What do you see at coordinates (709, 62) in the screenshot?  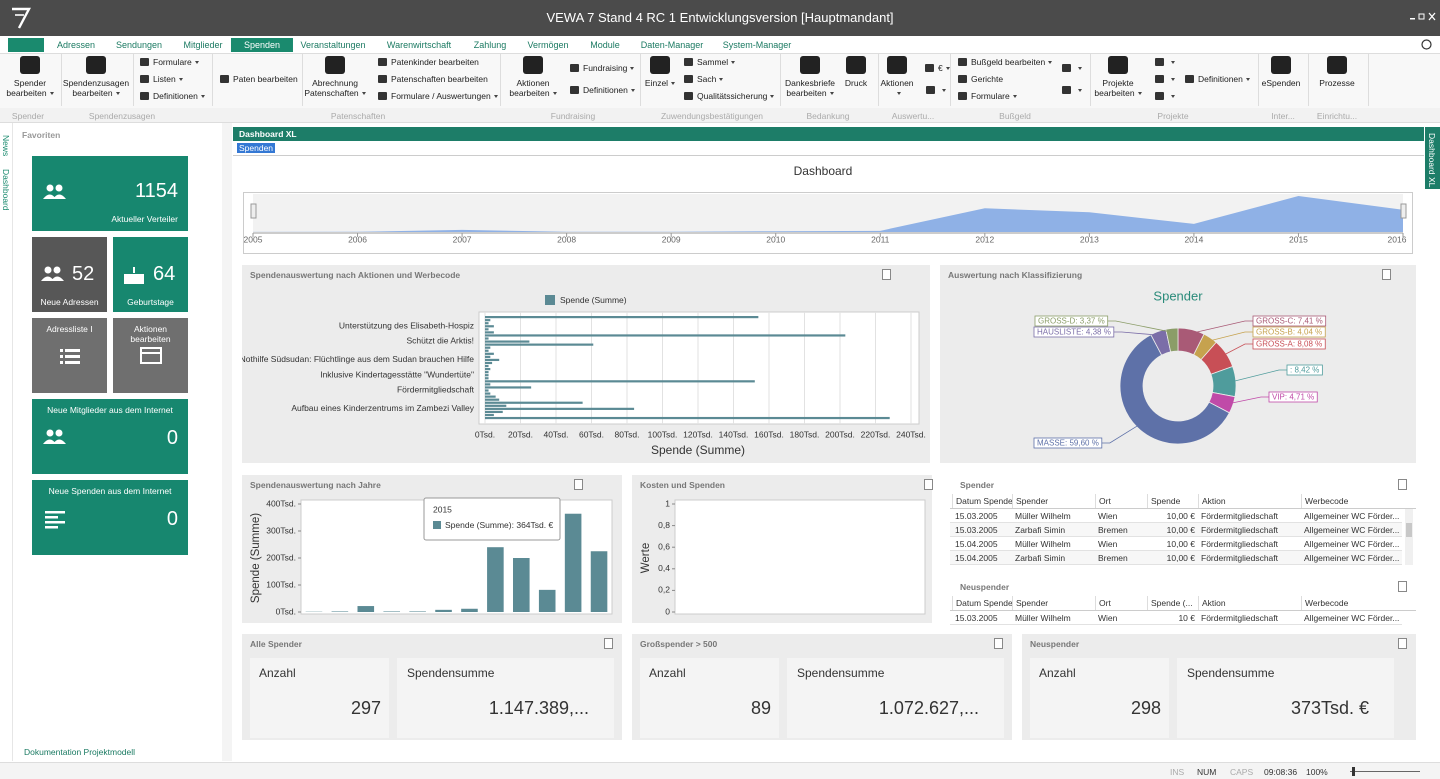 I see `ribbon-small-button: Sammel` at bounding box center [709, 62].